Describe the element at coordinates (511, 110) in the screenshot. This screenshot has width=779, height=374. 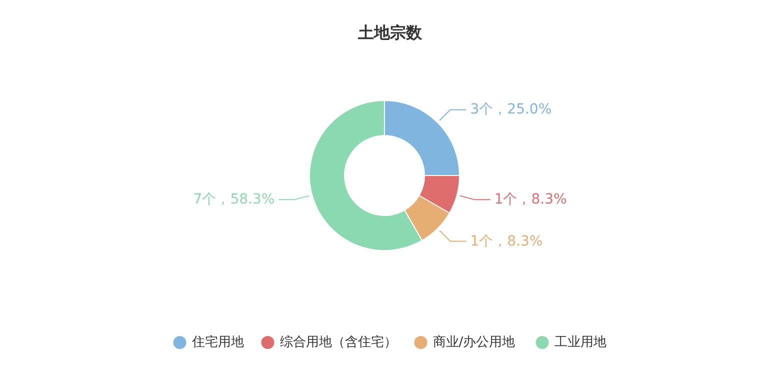
I see `data-label: 3个，25.0%` at that location.